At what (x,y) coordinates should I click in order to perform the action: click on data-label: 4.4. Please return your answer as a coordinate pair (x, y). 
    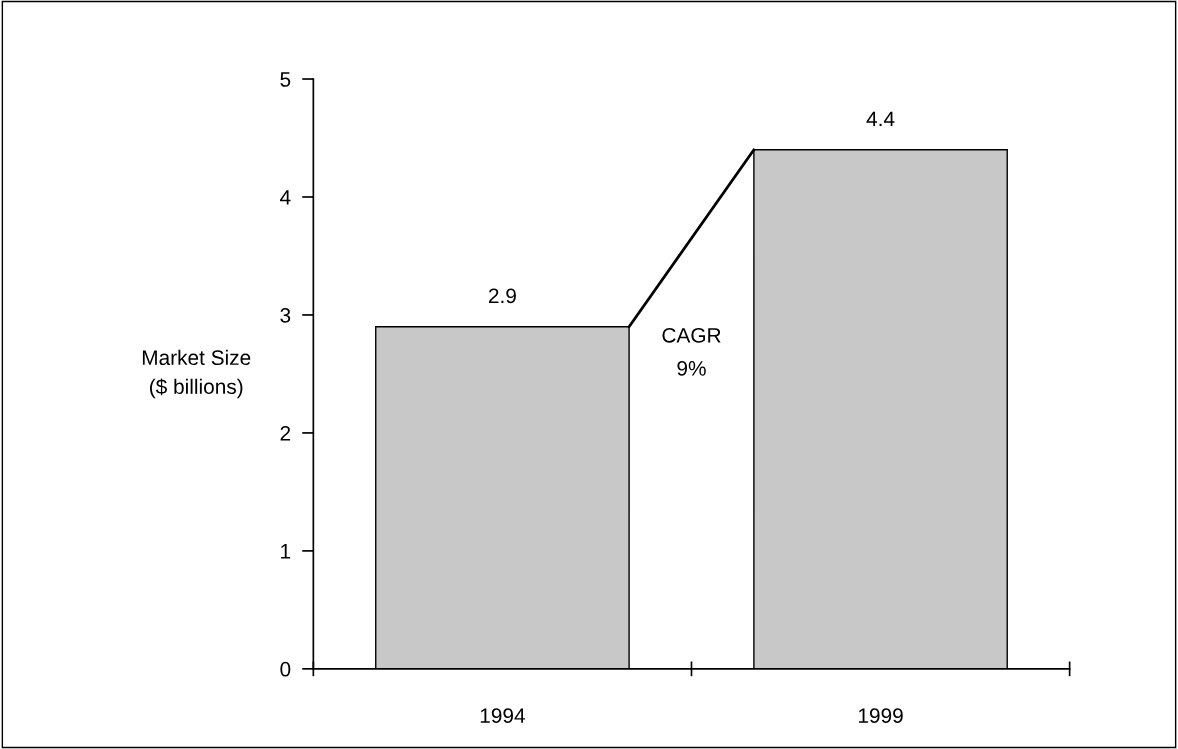
    Looking at the image, I should click on (880, 119).